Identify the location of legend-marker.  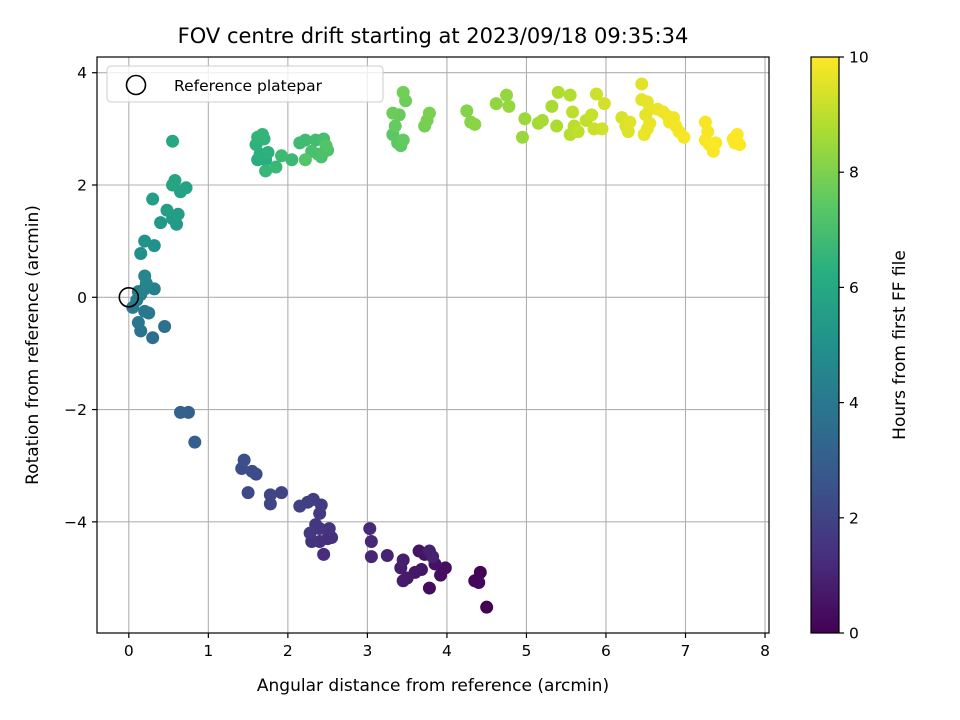
(136, 85).